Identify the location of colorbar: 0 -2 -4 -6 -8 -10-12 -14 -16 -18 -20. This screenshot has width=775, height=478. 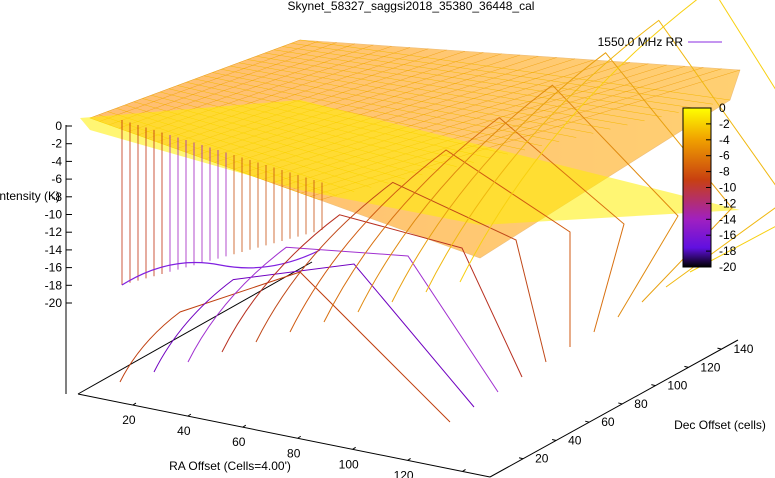
(709, 187).